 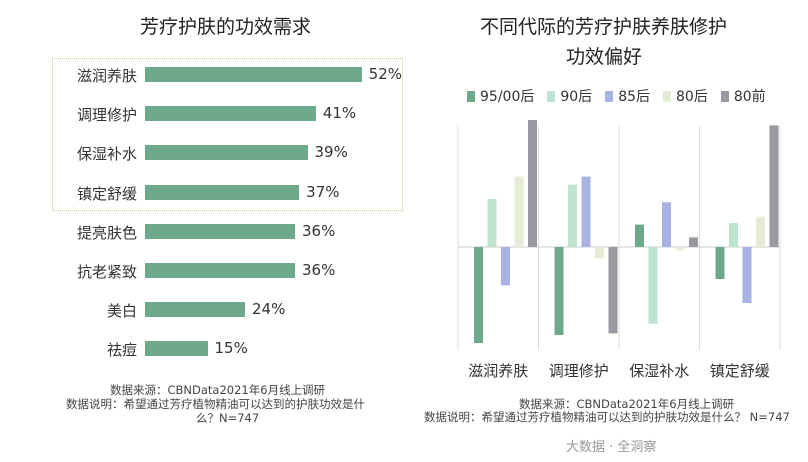 What do you see at coordinates (227, 134) in the screenshot?
I see `highlight-box` at bounding box center [227, 134].